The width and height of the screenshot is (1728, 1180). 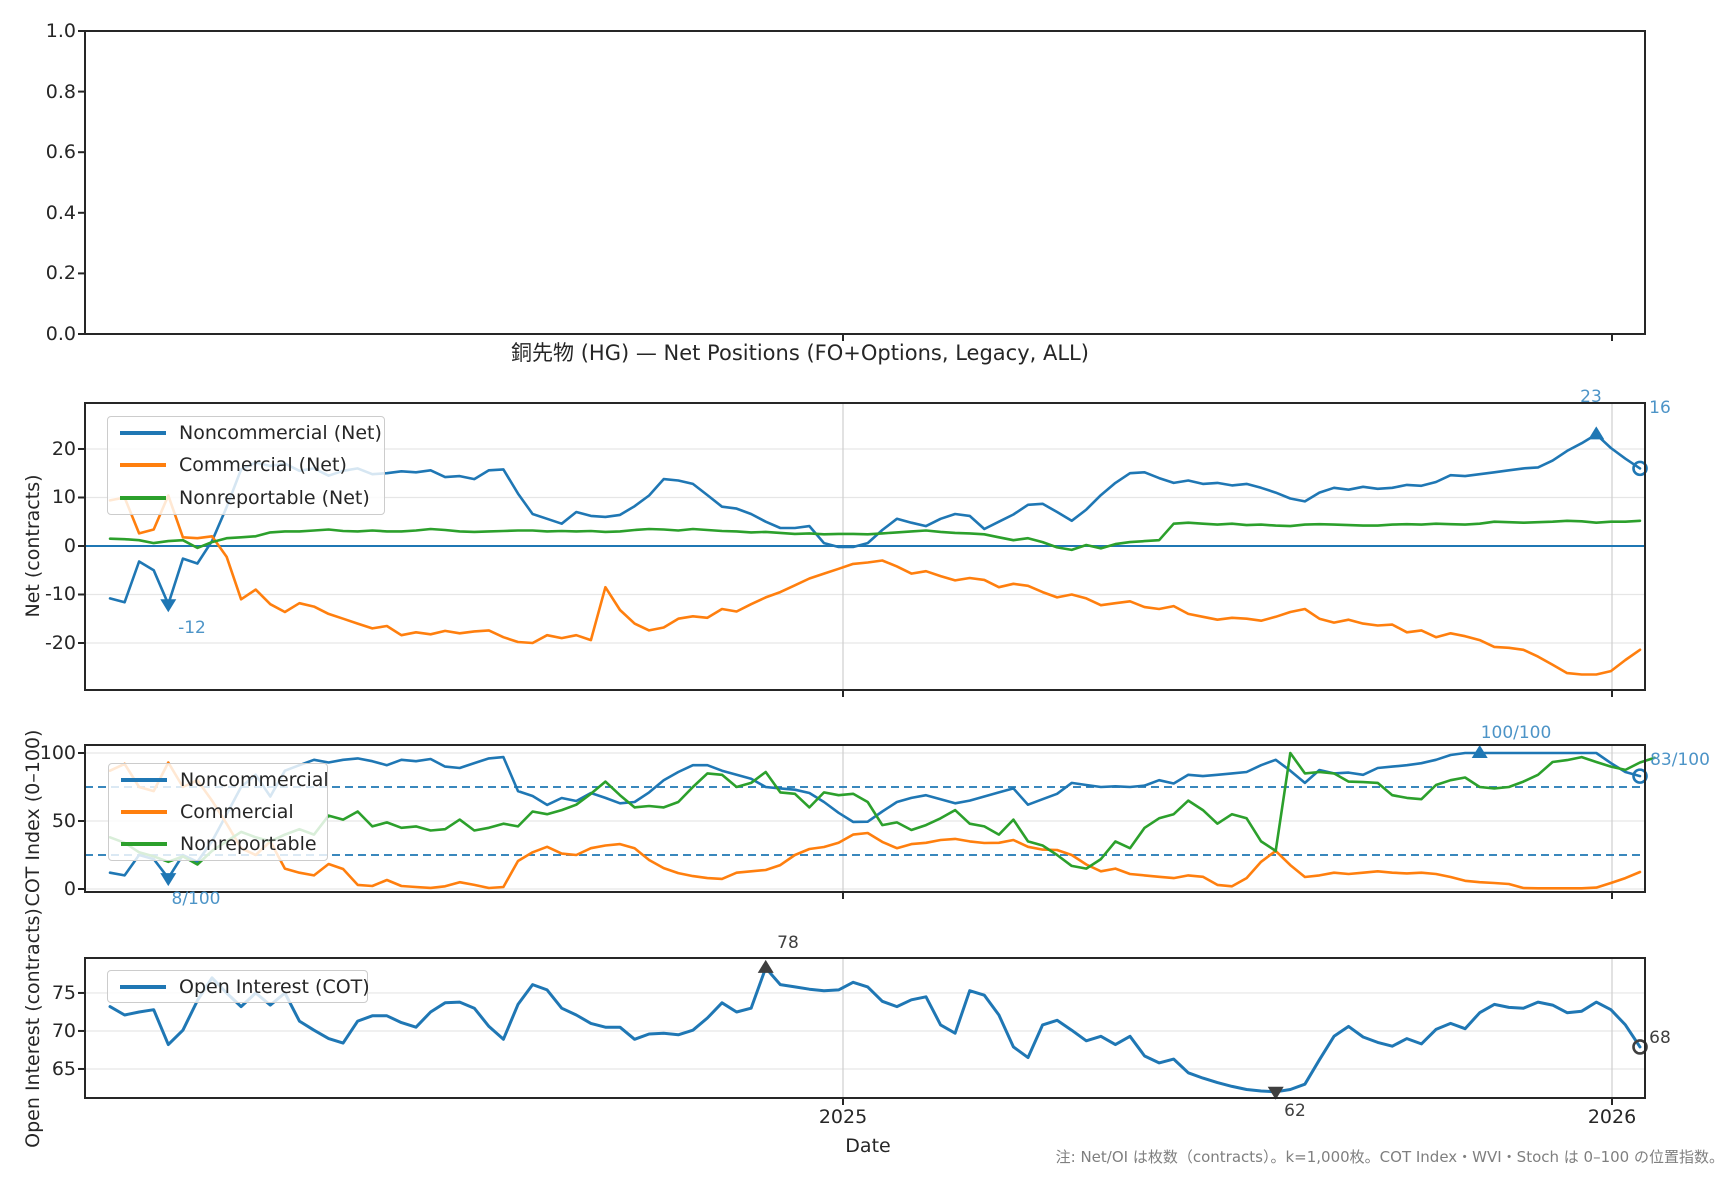 What do you see at coordinates (248, 844) in the screenshot?
I see `legend-label: Nonreportable` at bounding box center [248, 844].